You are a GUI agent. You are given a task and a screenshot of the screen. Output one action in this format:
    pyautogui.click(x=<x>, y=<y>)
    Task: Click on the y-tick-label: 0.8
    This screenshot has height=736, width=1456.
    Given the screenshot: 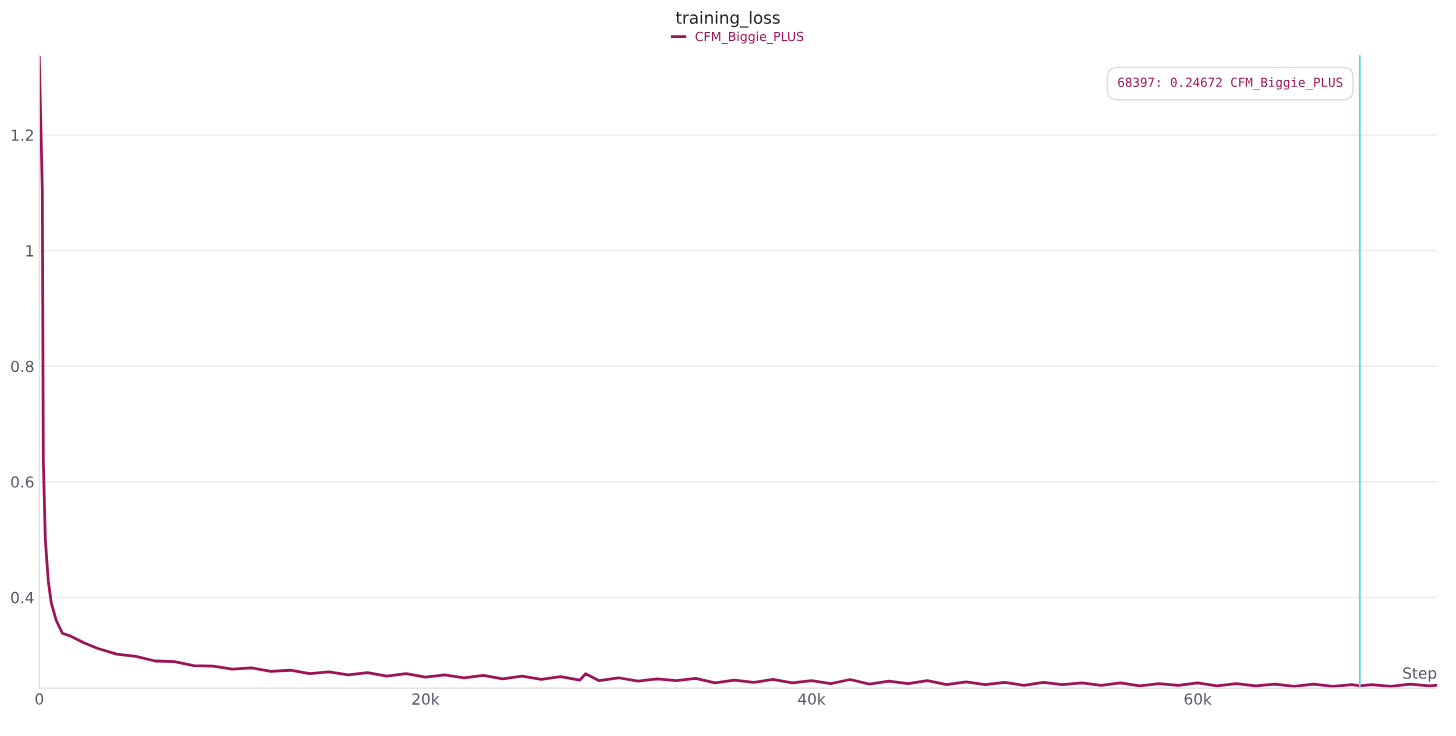 What is the action you would take?
    pyautogui.click(x=22, y=366)
    